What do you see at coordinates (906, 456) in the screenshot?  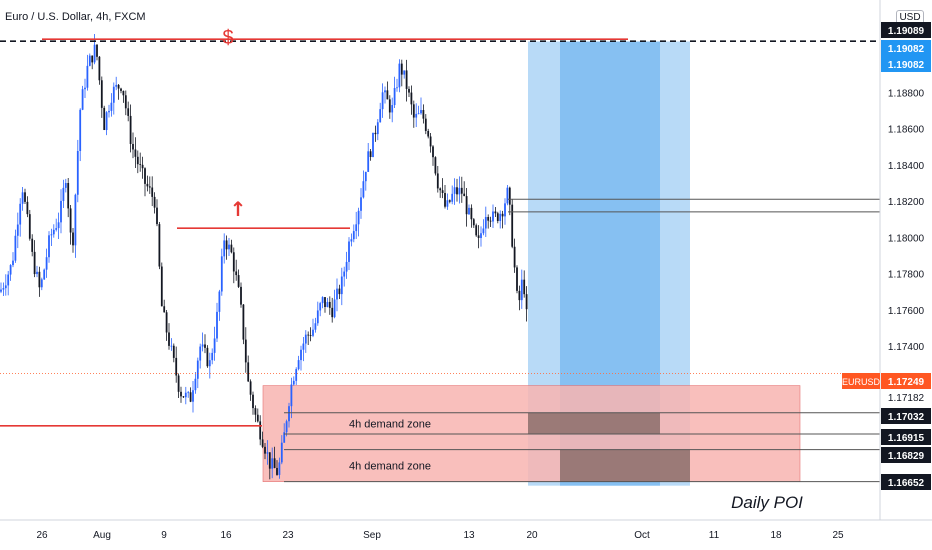 I see `price-badge-text: 1.16829` at bounding box center [906, 456].